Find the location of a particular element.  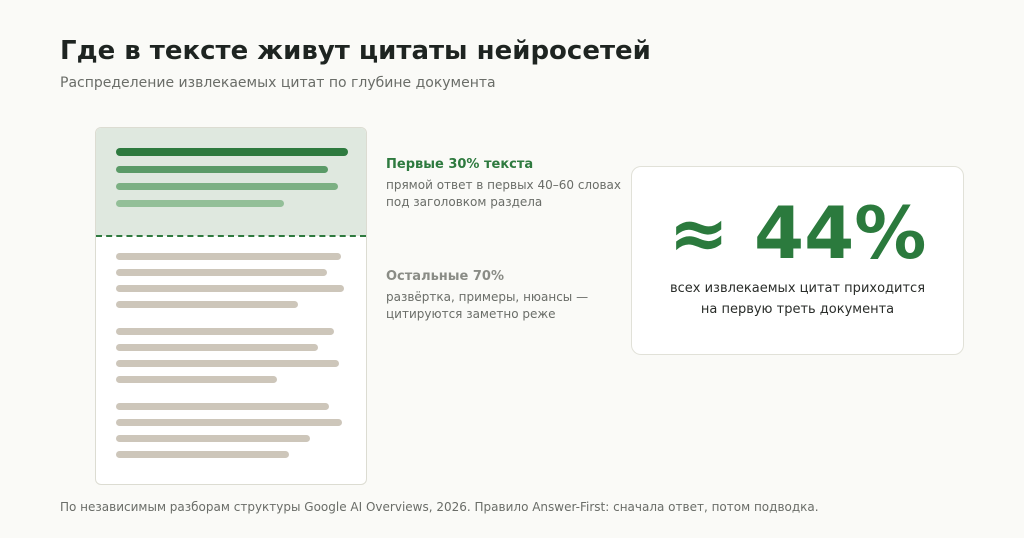

stat-caption-line: всех извлекаемых цитат приходится is located at coordinates (797, 288).